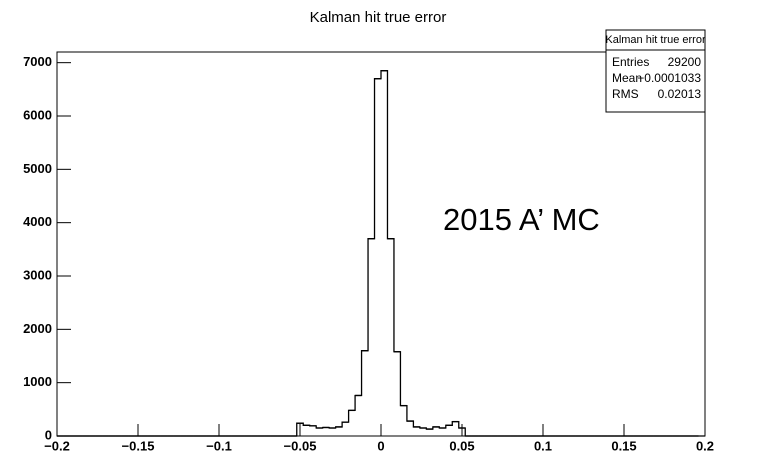 This screenshot has width=759, height=454. I want to click on stats-label: Entries, so click(630, 62).